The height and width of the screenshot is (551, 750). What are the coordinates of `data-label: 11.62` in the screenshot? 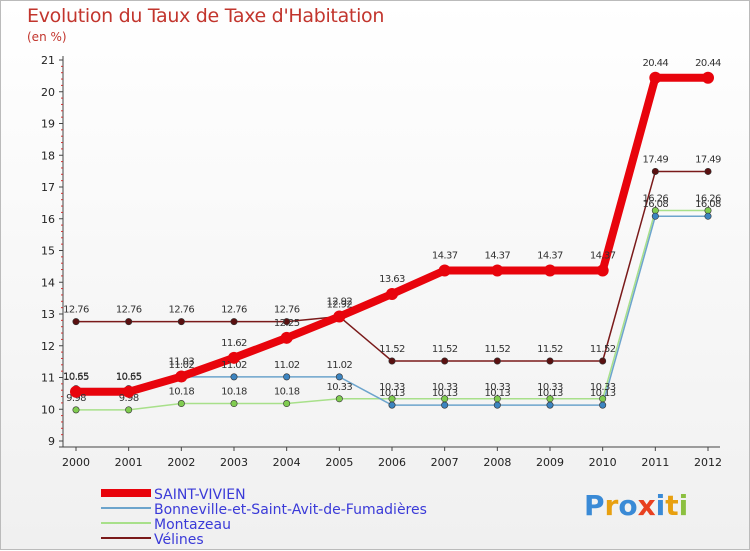 It's located at (234, 343).